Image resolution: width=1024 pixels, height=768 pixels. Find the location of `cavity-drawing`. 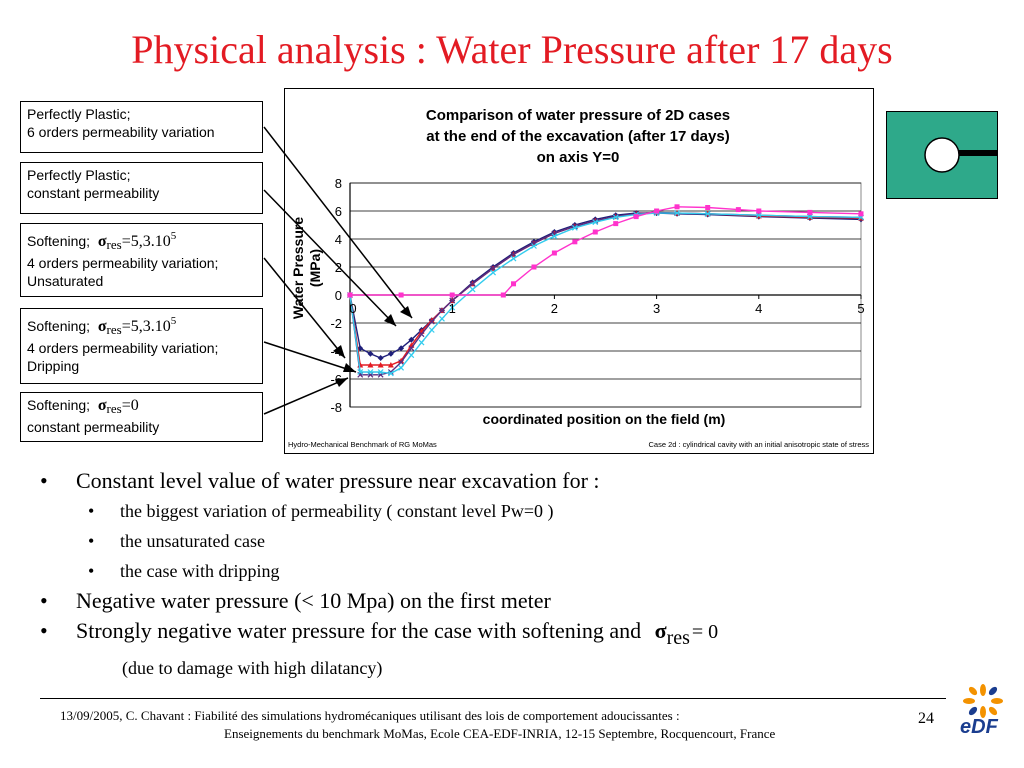

cavity-drawing is located at coordinates (960, 155).